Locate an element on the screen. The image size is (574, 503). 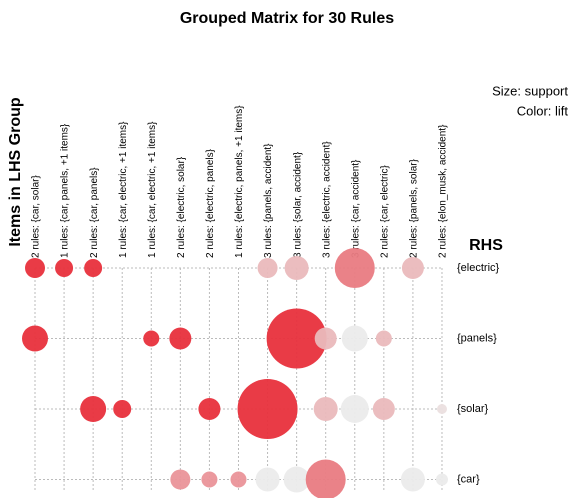
color-legend: Color: lift is located at coordinates (543, 110).